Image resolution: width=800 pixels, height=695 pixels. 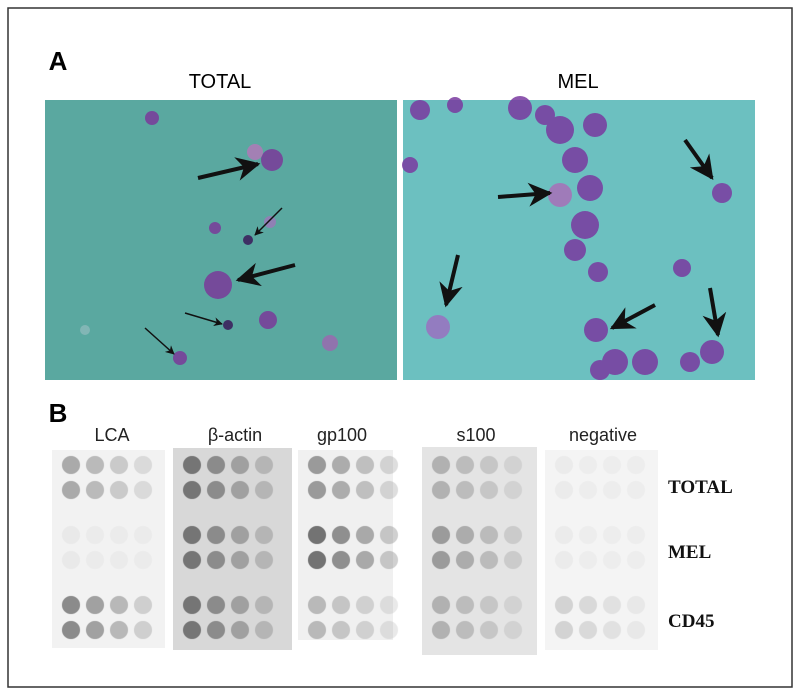 I want to click on panel-label: A, so click(x=58, y=61).